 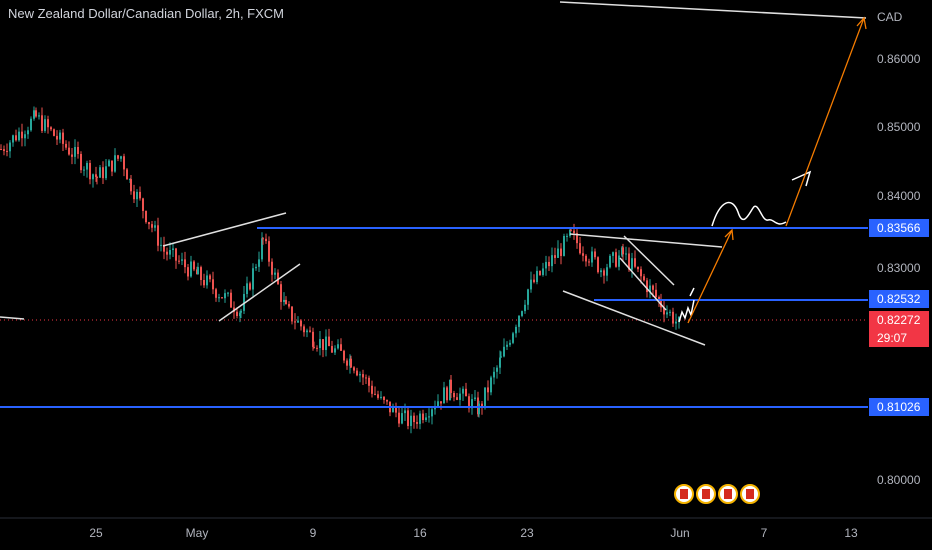 I want to click on event-icons, so click(x=717, y=494).